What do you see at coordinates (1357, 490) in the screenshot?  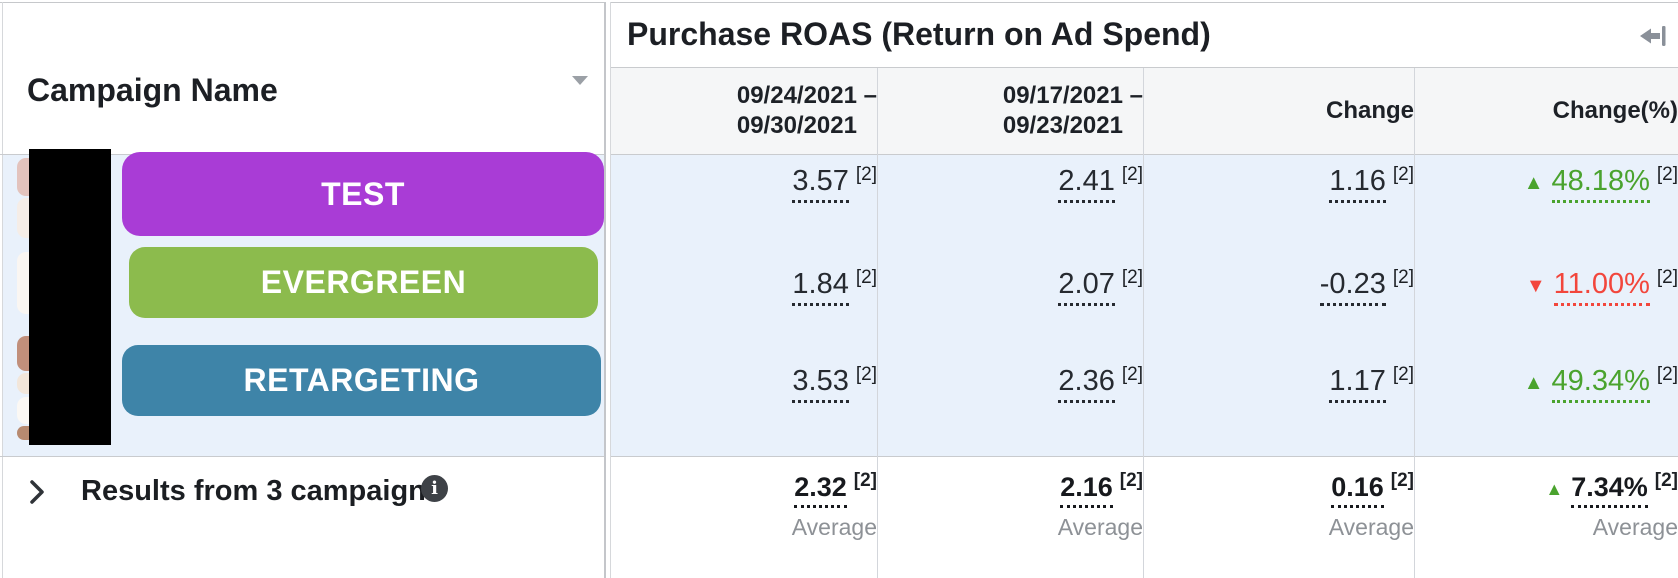 I see `summary-value: 0.16` at bounding box center [1357, 490].